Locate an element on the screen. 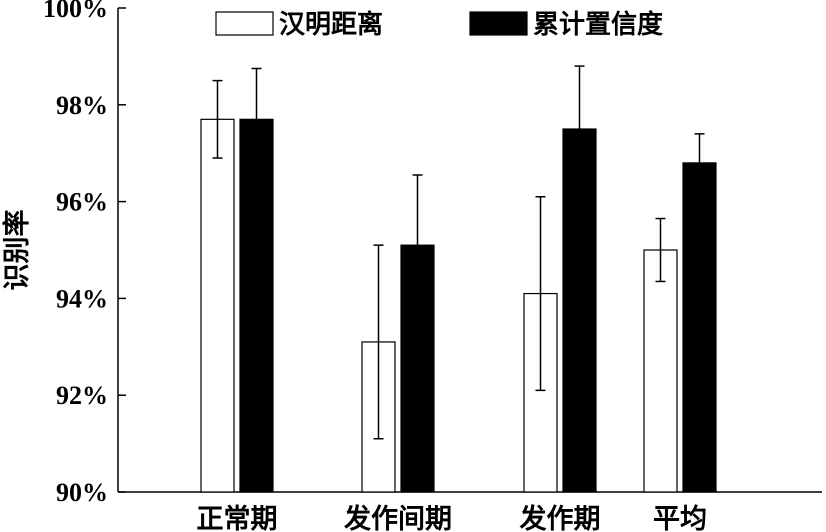 The height and width of the screenshot is (532, 826). legend-label: 汉明距离 is located at coordinates (331, 24).